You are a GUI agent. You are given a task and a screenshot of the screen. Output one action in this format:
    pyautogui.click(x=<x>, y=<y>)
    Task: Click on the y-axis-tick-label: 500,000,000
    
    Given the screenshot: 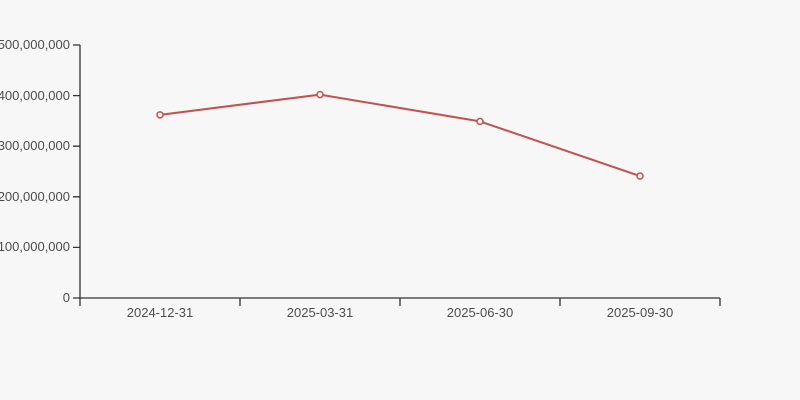 What is the action you would take?
    pyautogui.click(x=35, y=44)
    